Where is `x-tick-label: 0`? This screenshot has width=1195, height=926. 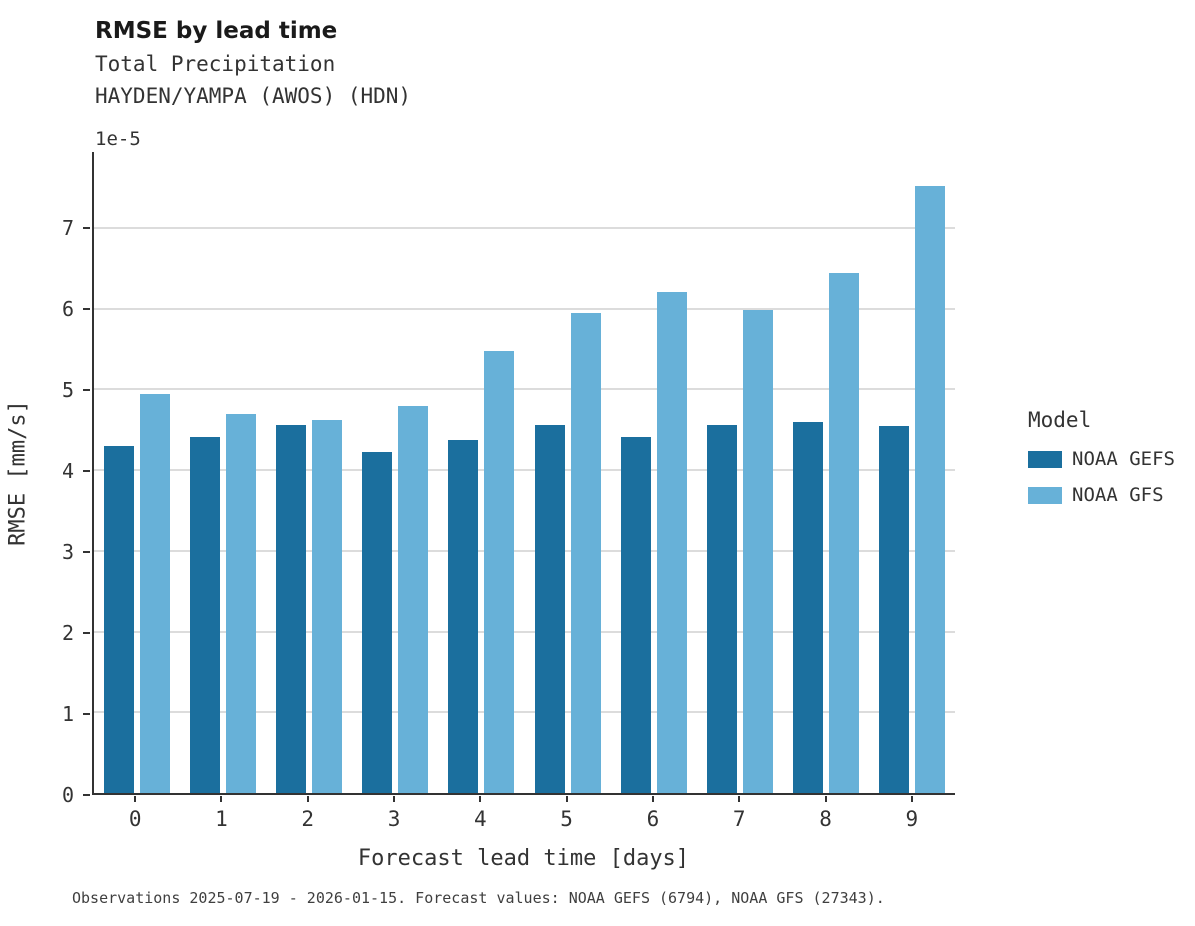 x-tick-label: 0 is located at coordinates (135, 819).